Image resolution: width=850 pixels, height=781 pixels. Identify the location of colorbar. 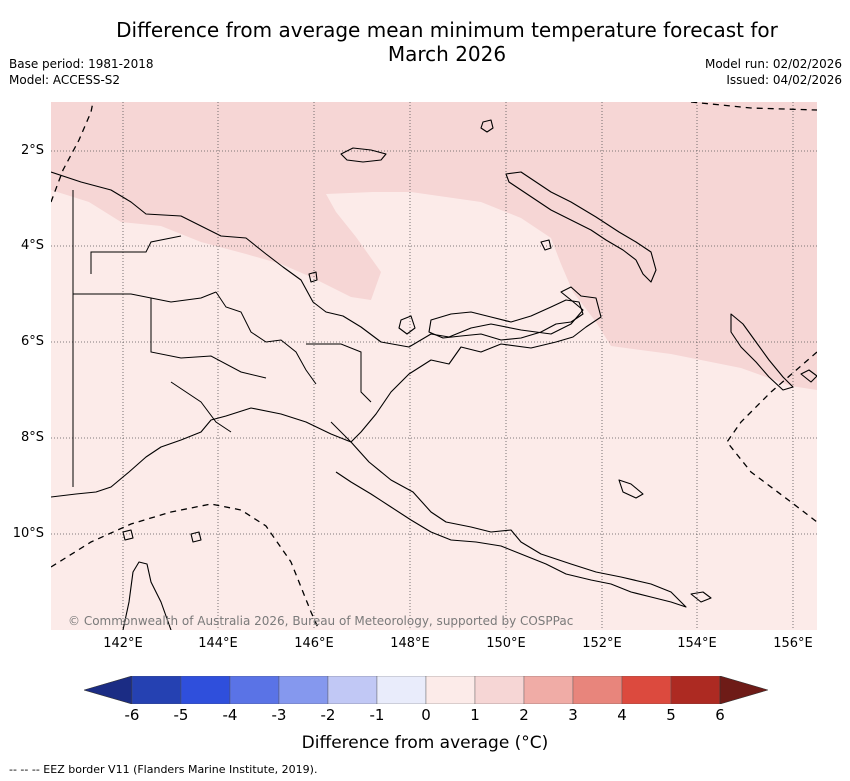
(426, 690).